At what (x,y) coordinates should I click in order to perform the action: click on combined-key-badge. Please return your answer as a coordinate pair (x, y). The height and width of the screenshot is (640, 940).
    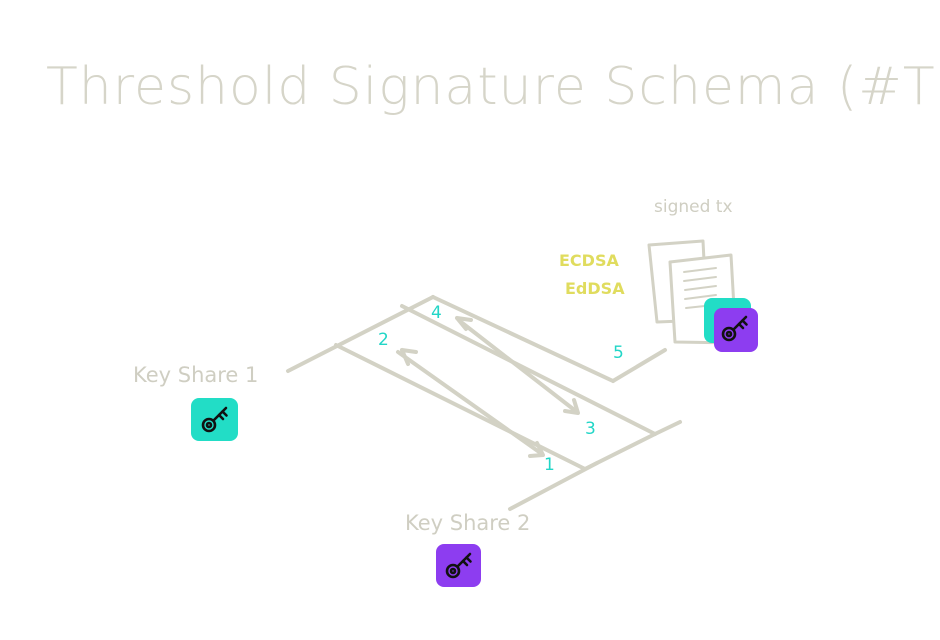
    Looking at the image, I should click on (731, 325).